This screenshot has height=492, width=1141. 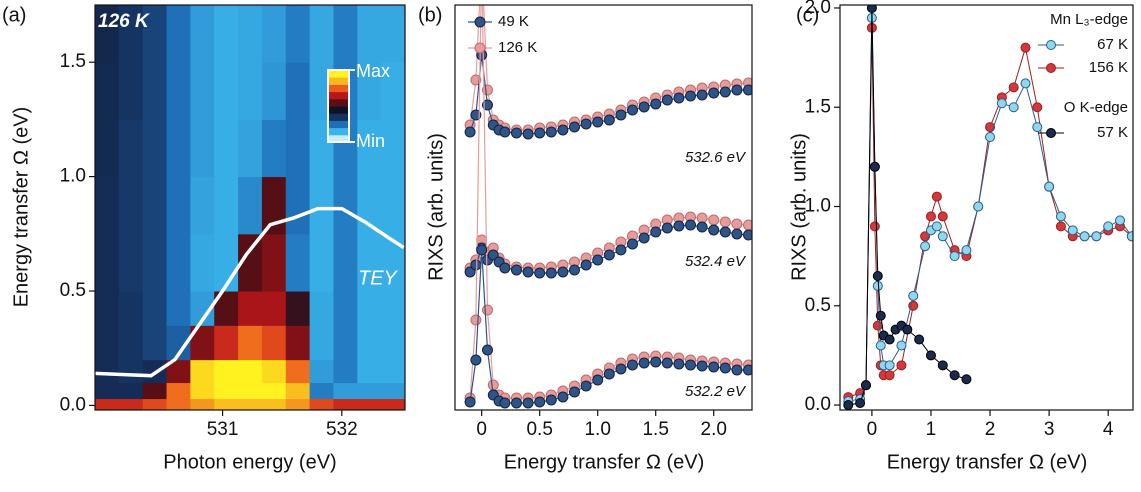 What do you see at coordinates (872, 429) in the screenshot?
I see `x-tick-label: 0` at bounding box center [872, 429].